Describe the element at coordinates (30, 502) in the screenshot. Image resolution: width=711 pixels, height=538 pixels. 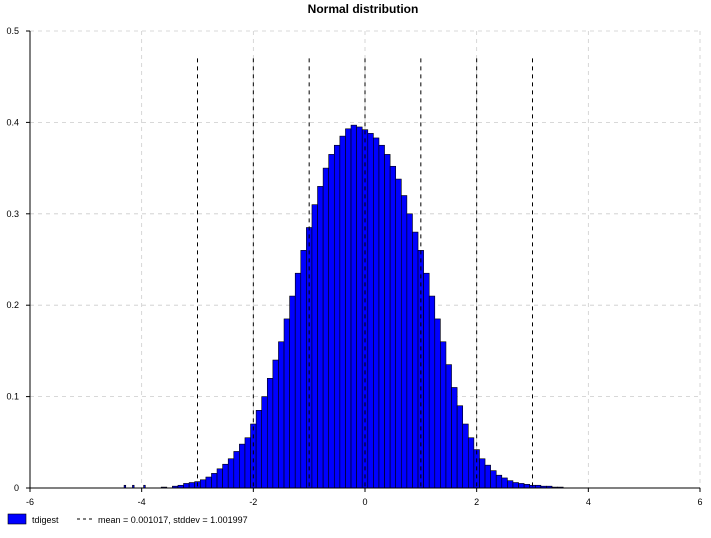
I see `x-tick-label: -6` at that location.